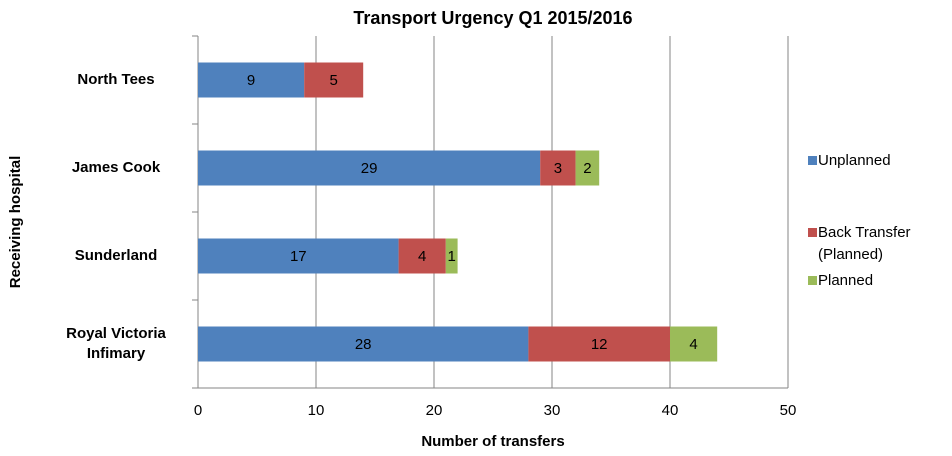 Image resolution: width=952 pixels, height=456 pixels. I want to click on data-label: 9, so click(251, 80).